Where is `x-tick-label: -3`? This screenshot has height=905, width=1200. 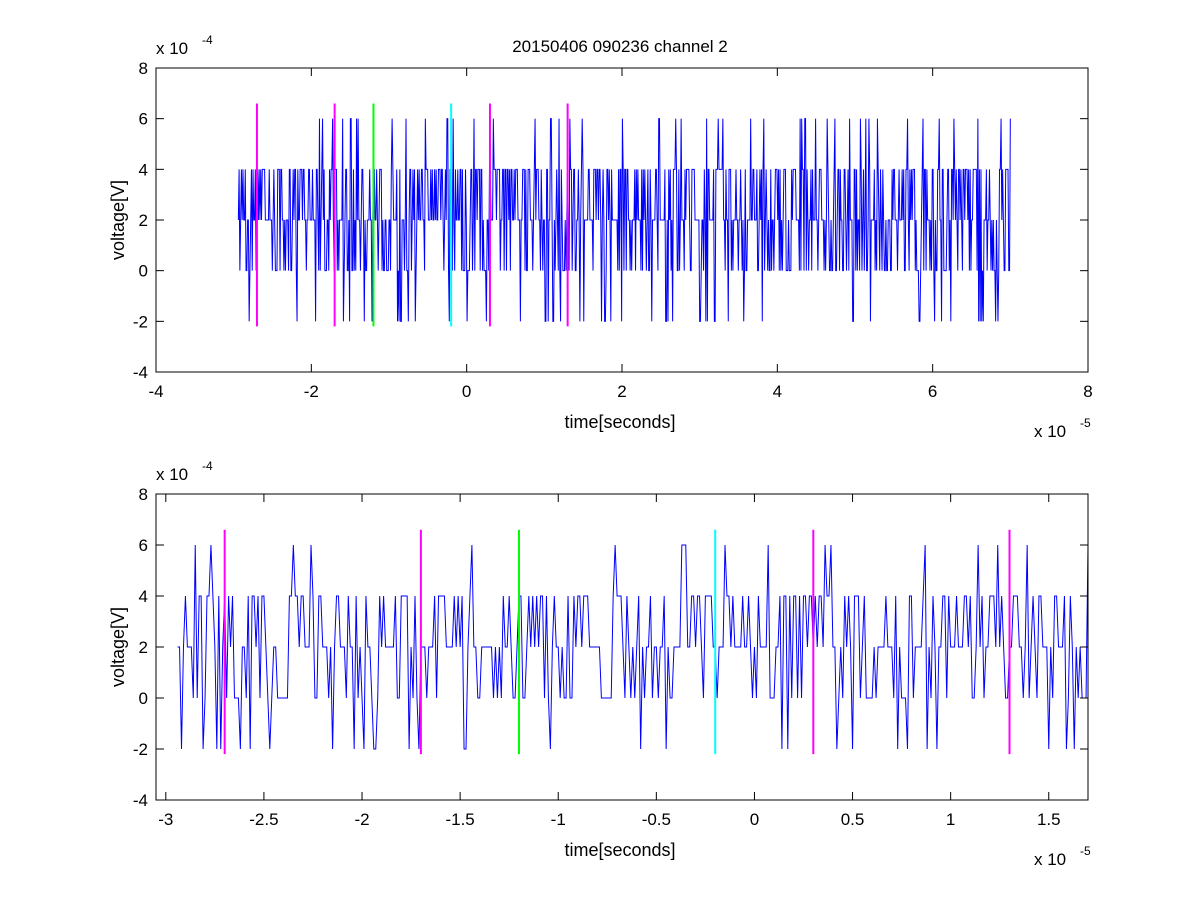 x-tick-label: -3 is located at coordinates (165, 819).